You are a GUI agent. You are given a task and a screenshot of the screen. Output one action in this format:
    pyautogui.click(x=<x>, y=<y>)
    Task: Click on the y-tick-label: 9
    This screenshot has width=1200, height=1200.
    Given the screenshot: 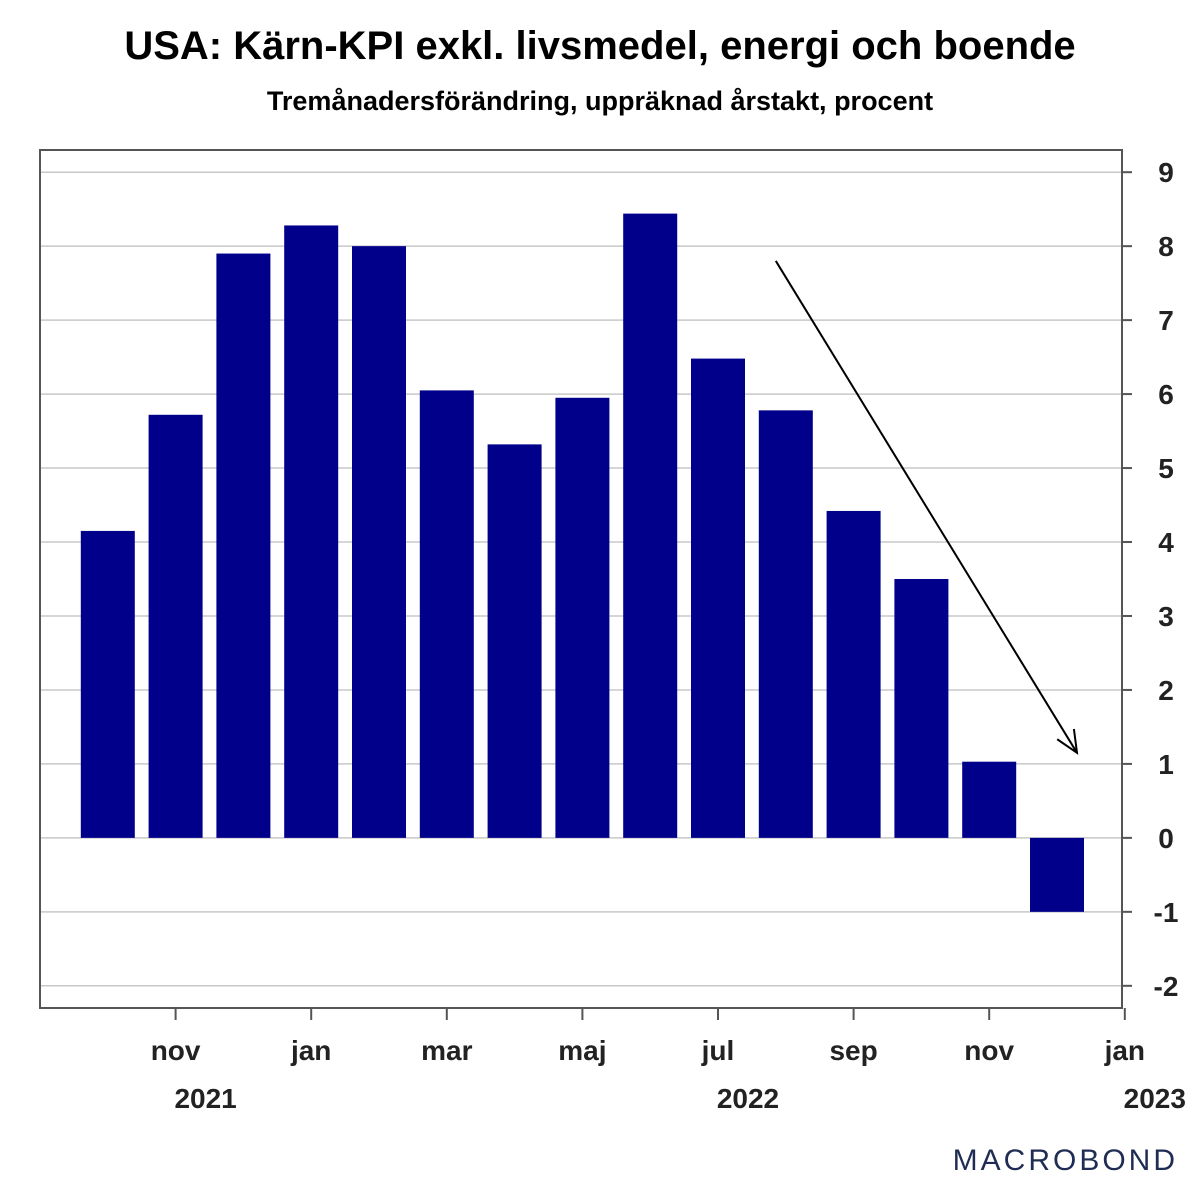 What is the action you would take?
    pyautogui.click(x=1166, y=172)
    